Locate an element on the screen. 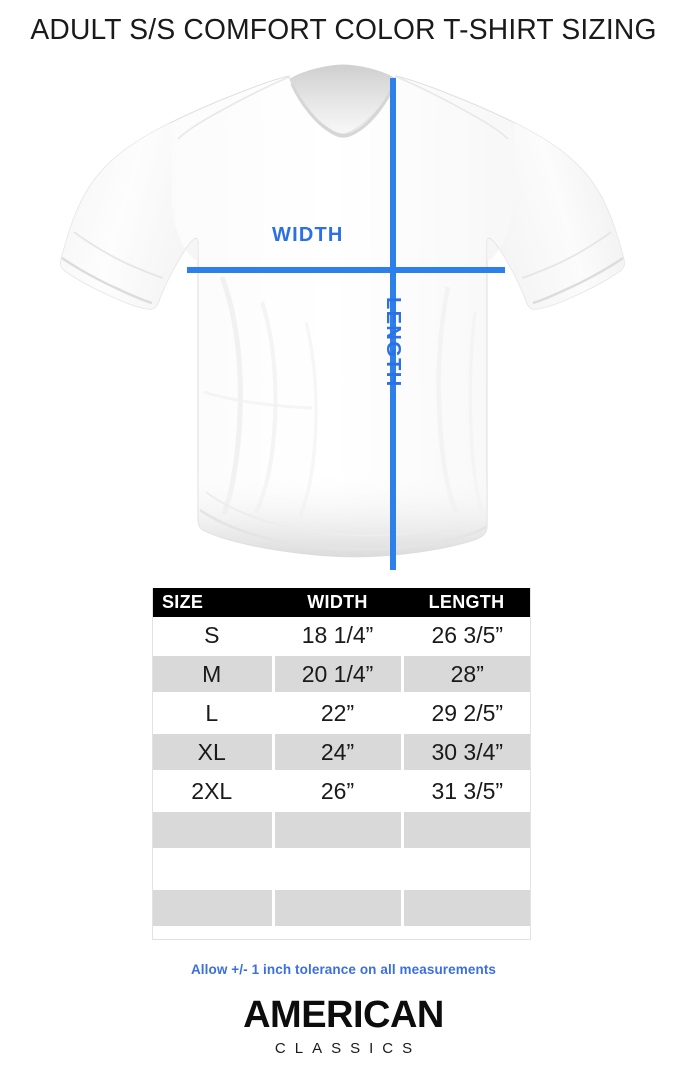 The width and height of the screenshot is (687, 1080). width-measurement-line is located at coordinates (346, 270).